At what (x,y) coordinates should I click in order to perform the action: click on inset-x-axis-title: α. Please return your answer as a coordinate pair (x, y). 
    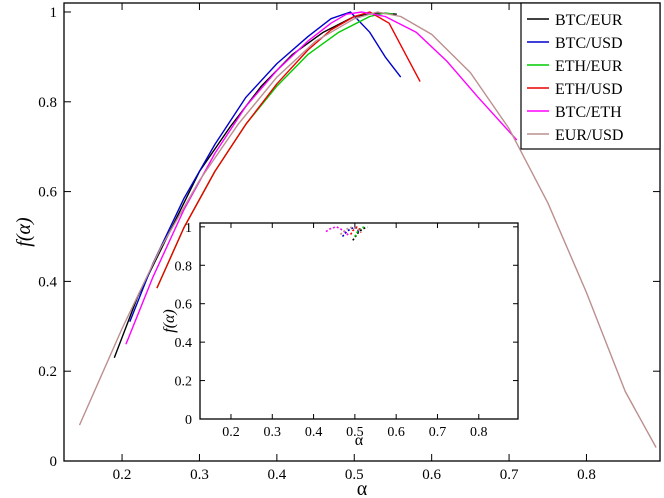
    Looking at the image, I should click on (359, 440).